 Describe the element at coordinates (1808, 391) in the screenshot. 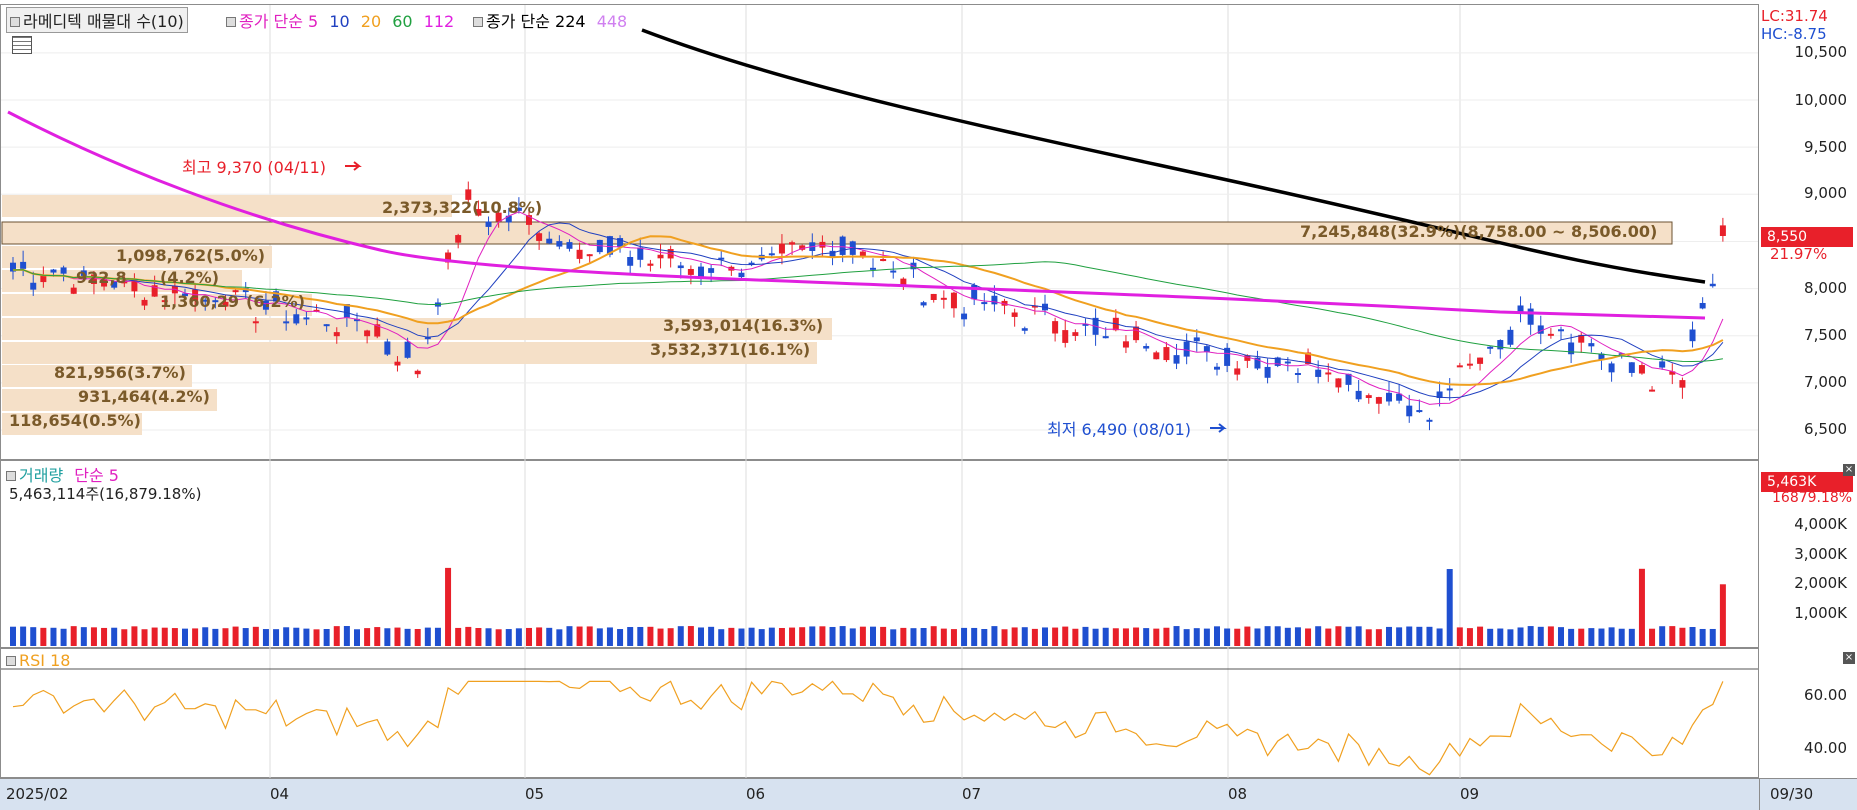

I see `price-axis-column` at that location.